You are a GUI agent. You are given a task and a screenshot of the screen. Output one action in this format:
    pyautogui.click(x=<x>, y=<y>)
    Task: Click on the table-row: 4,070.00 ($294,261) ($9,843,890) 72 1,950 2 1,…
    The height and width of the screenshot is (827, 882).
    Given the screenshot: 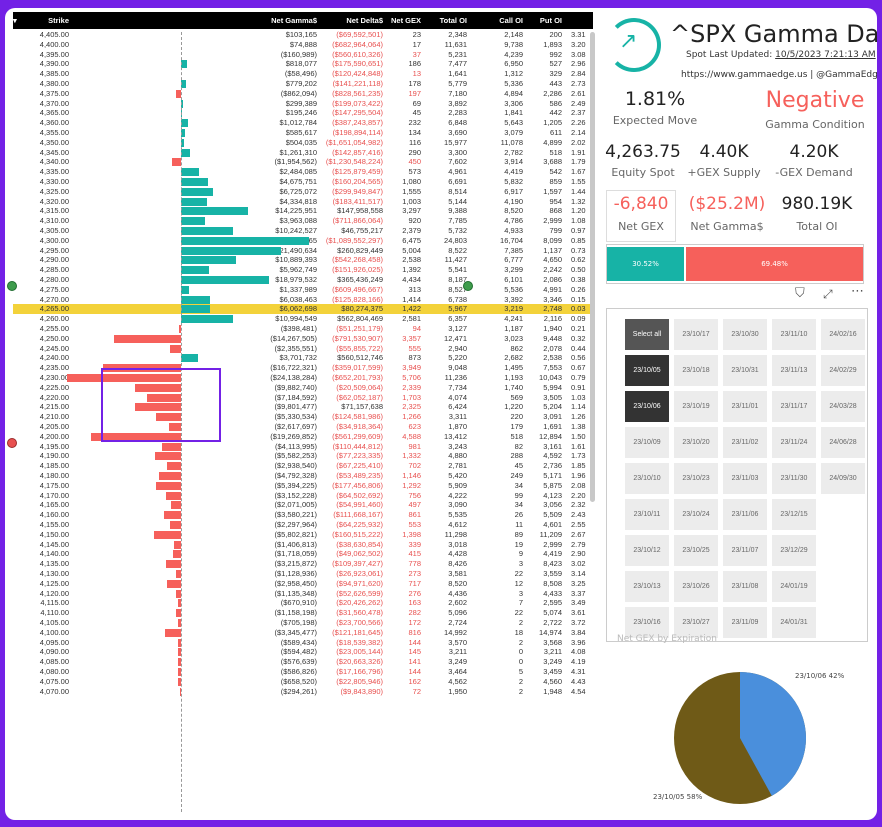 What is the action you would take?
    pyautogui.click(x=303, y=692)
    